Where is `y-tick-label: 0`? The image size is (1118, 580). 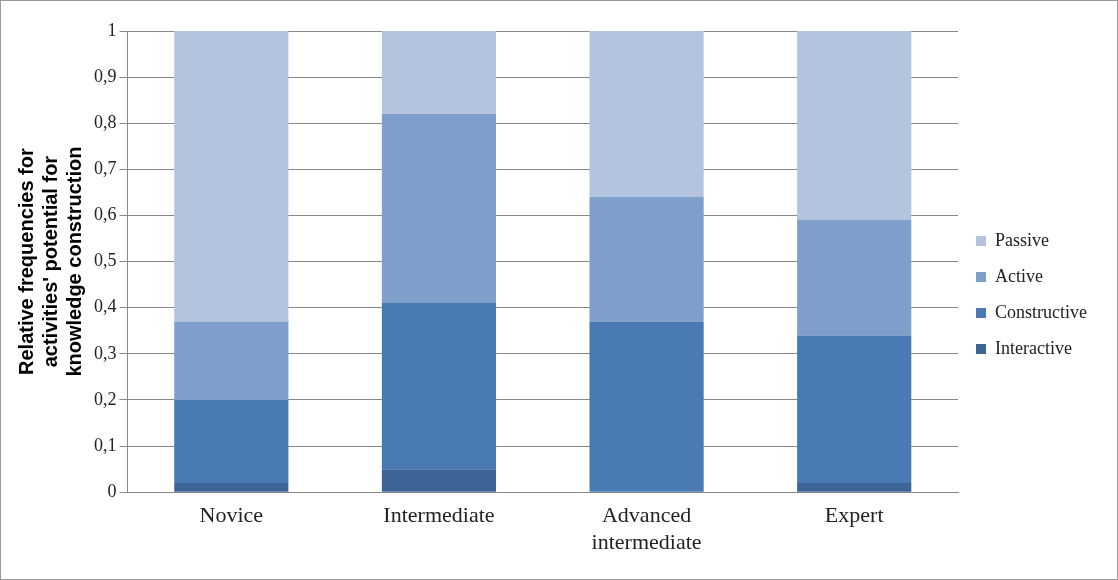 y-tick-label: 0 is located at coordinates (112, 490).